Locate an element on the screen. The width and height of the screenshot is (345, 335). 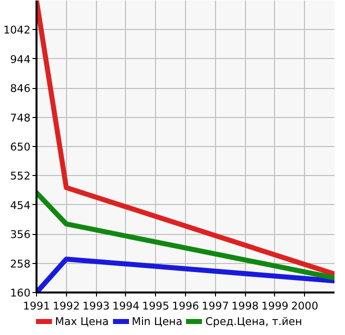
x-tick-label: 1997 is located at coordinates (215, 306).